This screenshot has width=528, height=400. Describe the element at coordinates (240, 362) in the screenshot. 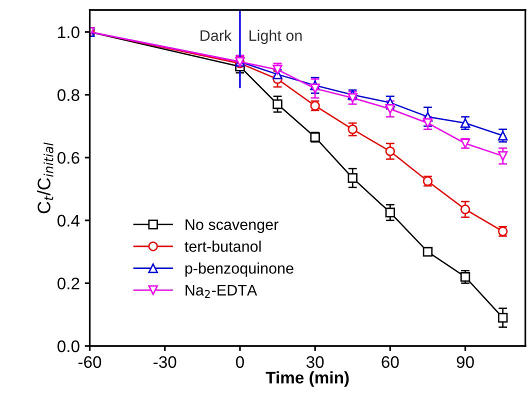

I see `x-tick-label: 0` at that location.